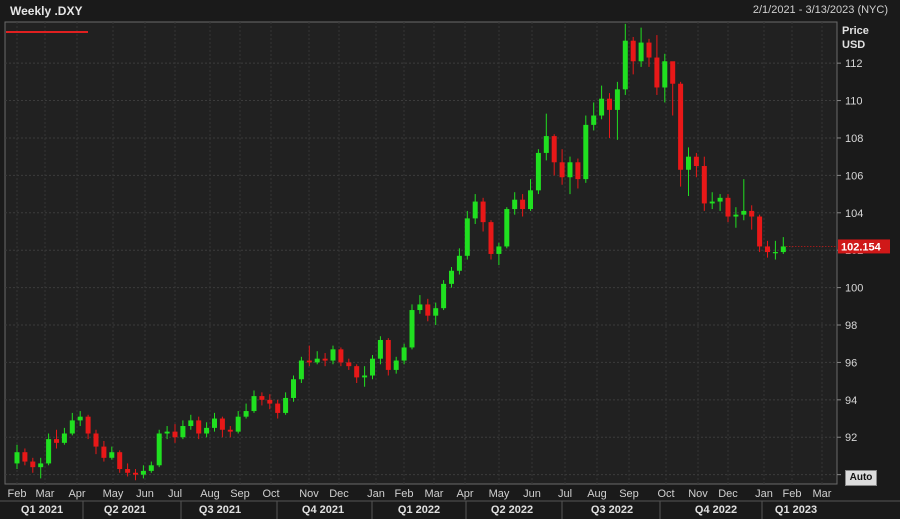 Image resolution: width=900 pixels, height=519 pixels. What do you see at coordinates (851, 326) in the screenshot?
I see `y-tick-label: 98` at bounding box center [851, 326].